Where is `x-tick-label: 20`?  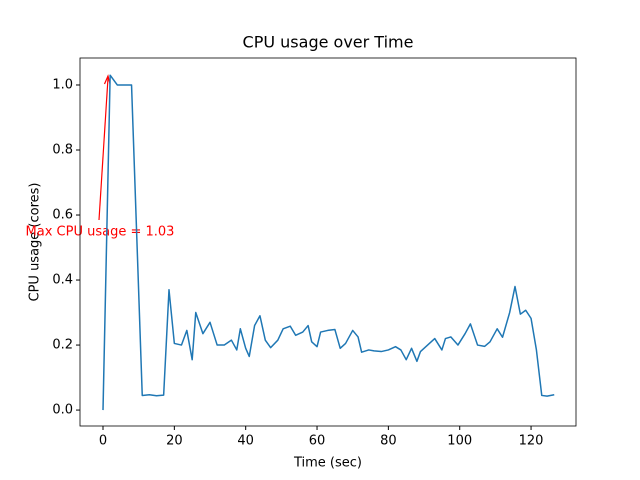 x-tick-label: 20 is located at coordinates (174, 441).